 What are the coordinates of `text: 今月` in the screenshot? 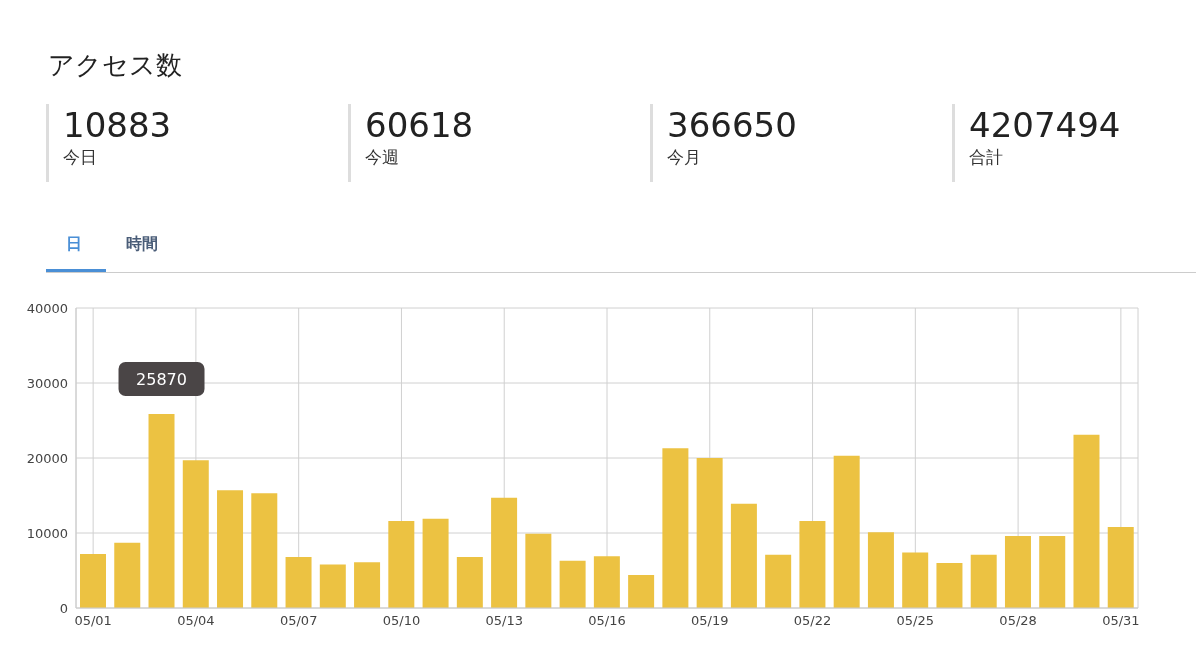 It's located at (684, 157).